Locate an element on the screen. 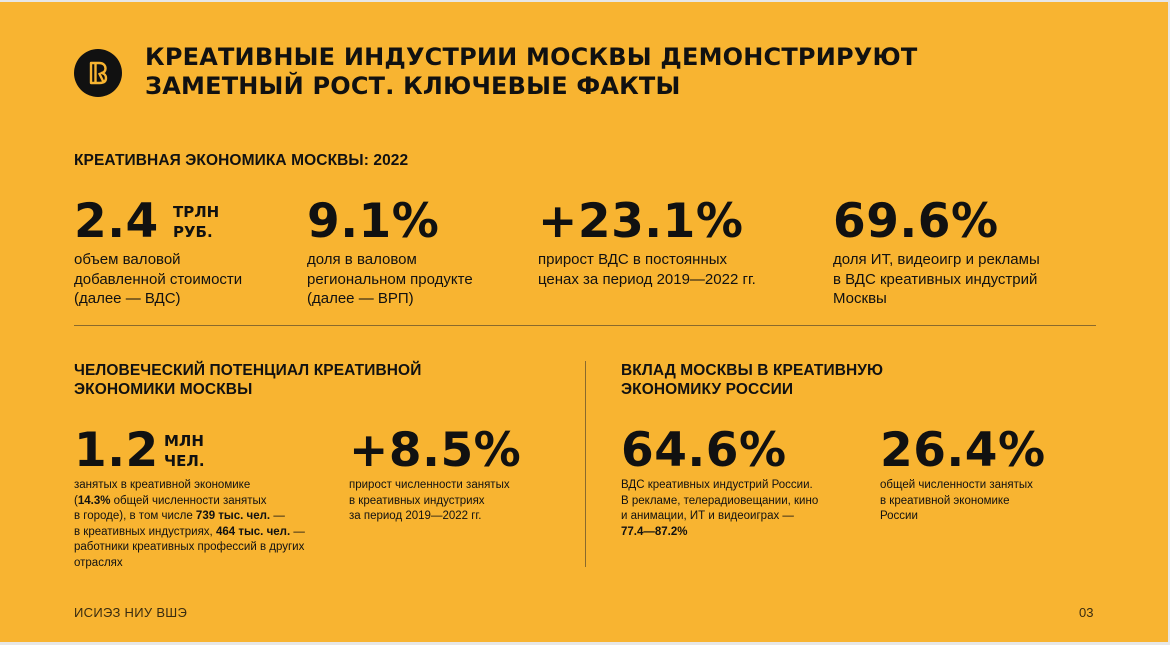 The width and height of the screenshot is (1170, 645). employed-desc-line-4: в креативных индустриях, 464 тыс. чел. — is located at coordinates (189, 533).